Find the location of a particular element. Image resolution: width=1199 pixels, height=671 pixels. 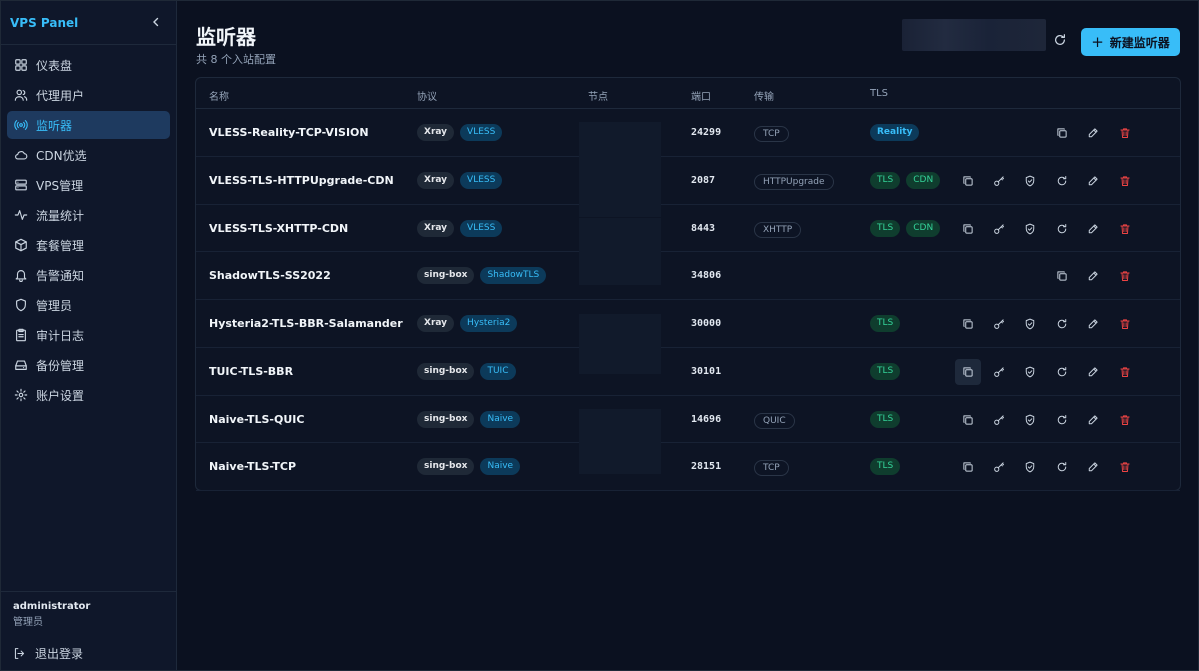

tls-badge: CDN is located at coordinates (923, 228).